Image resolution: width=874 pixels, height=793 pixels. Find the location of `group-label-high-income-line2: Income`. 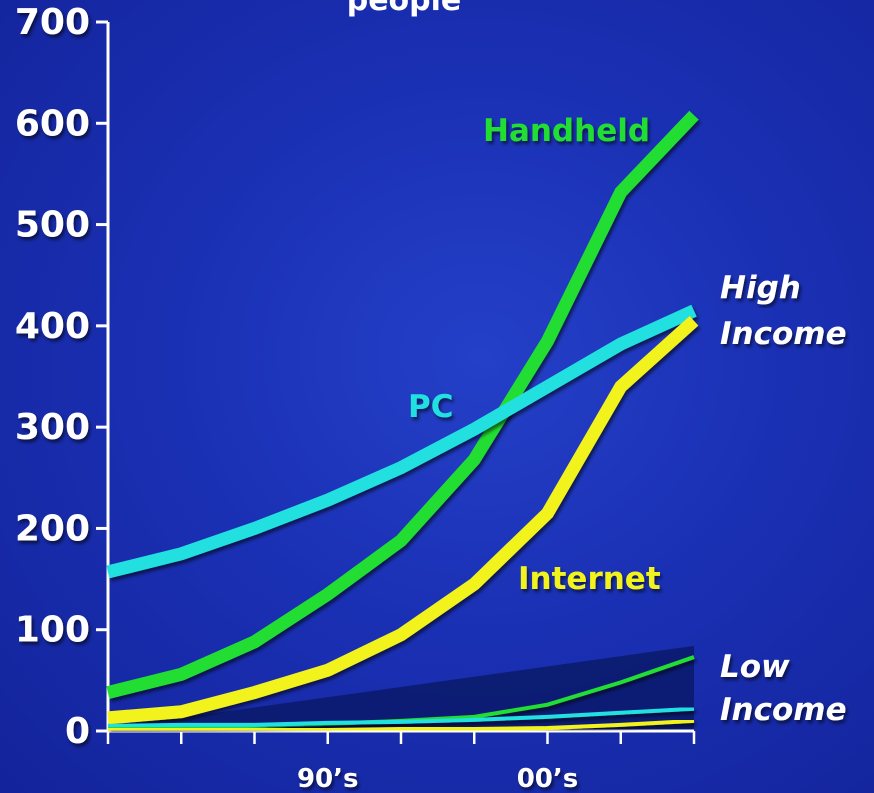

group-label-high-income-line2: Income is located at coordinates (783, 334).